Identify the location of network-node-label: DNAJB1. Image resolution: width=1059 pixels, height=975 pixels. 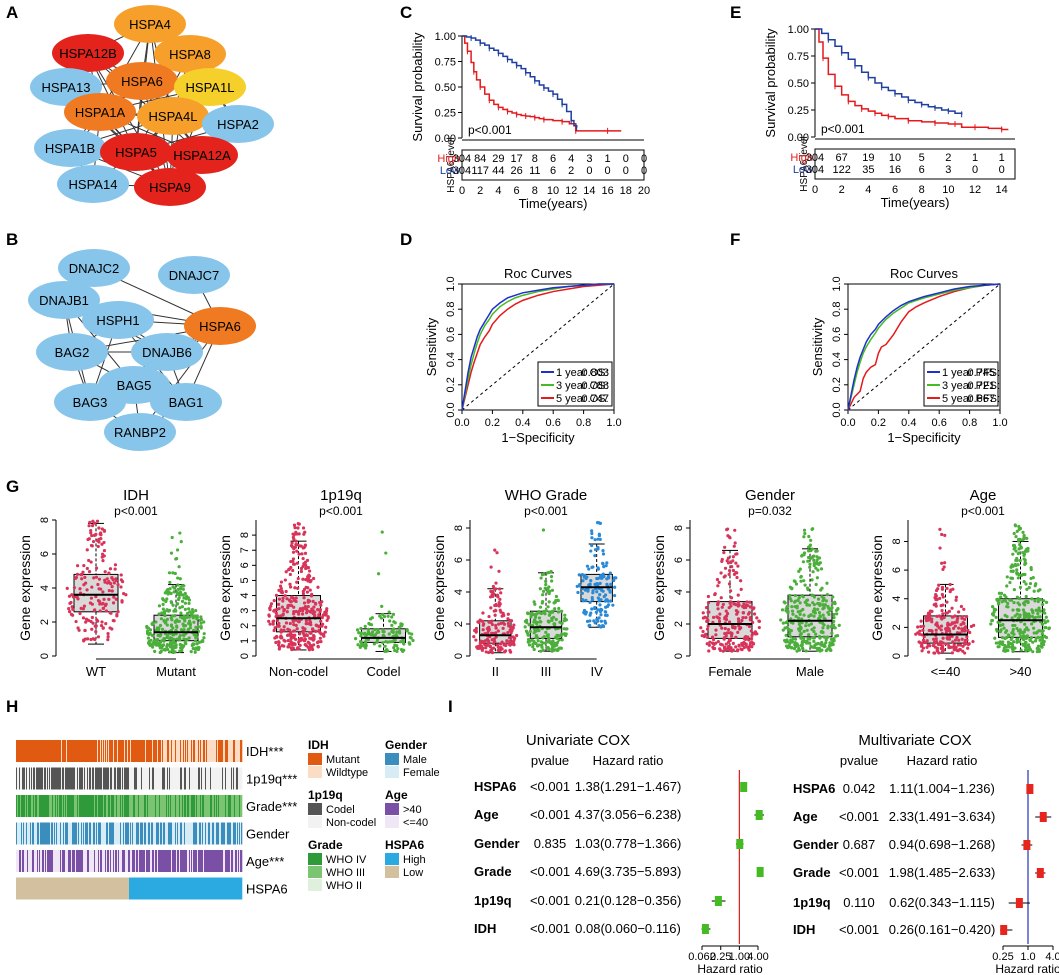
(64, 300).